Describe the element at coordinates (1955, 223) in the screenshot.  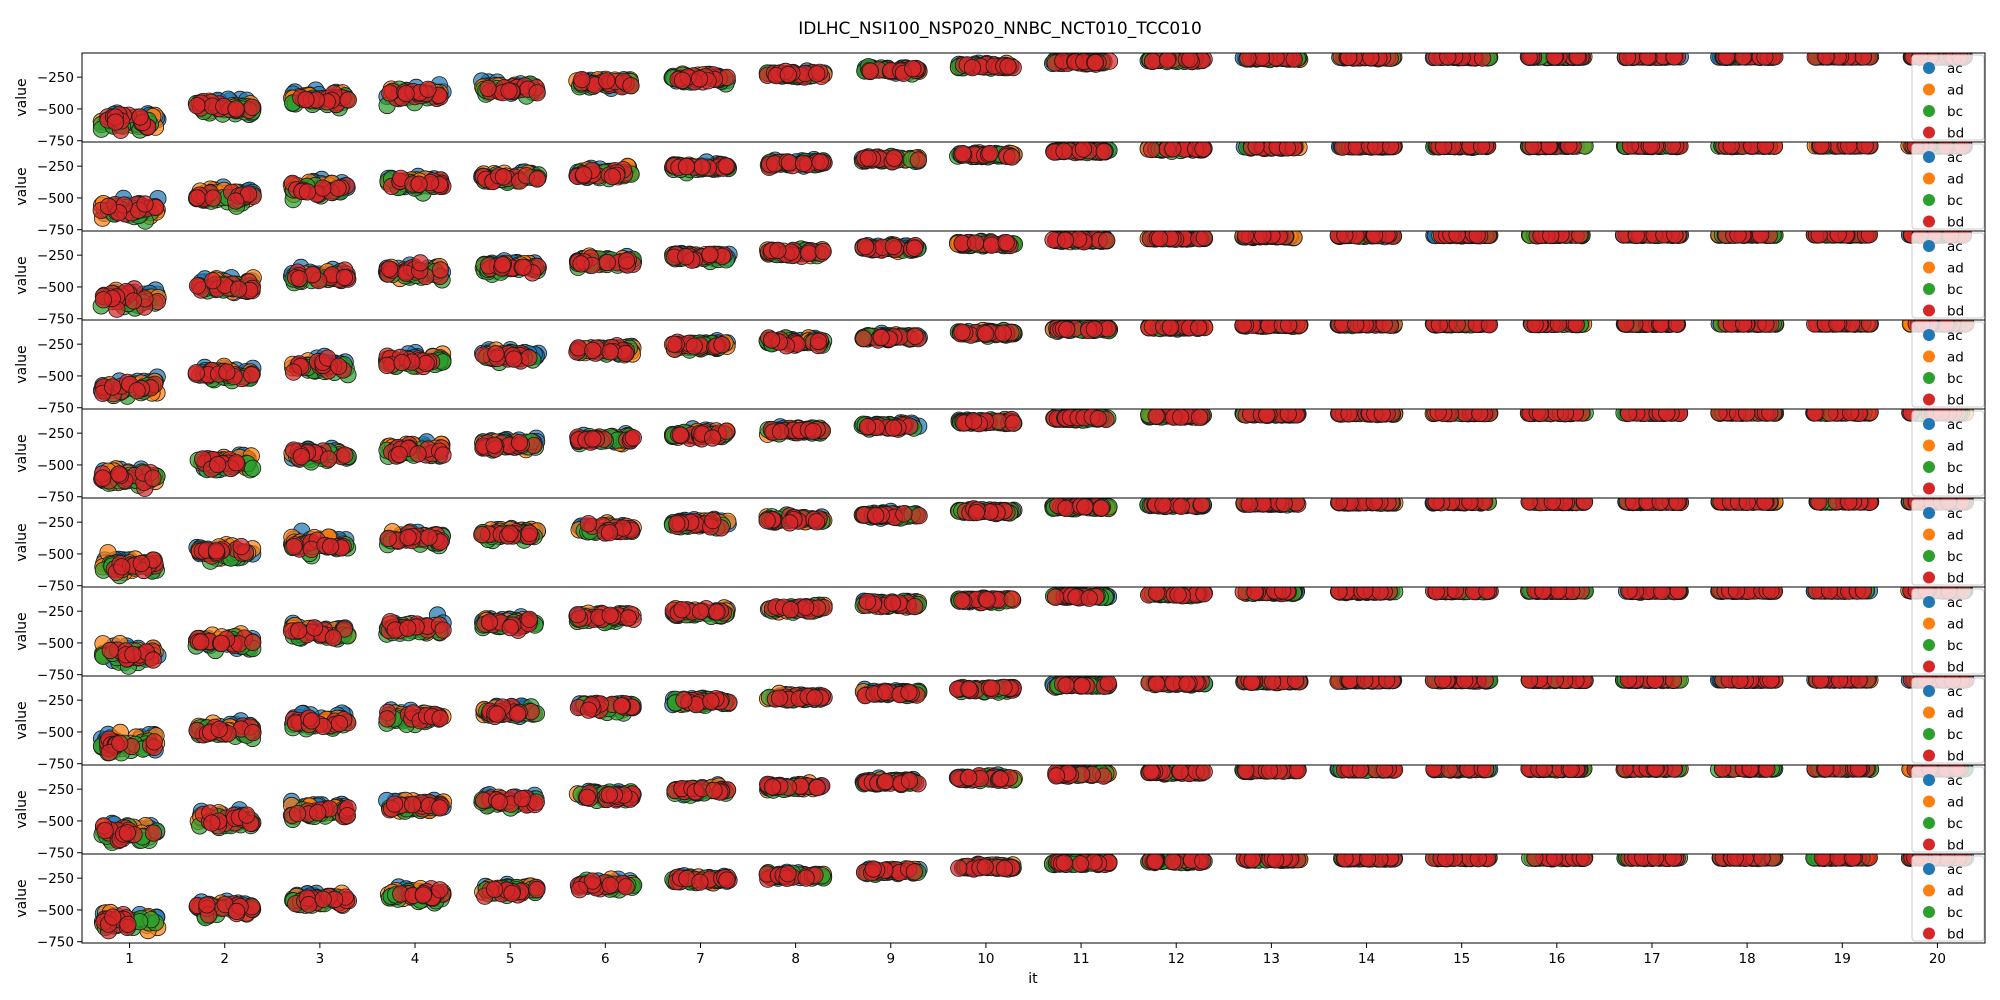
I see `legend-label-bd: bd` at that location.